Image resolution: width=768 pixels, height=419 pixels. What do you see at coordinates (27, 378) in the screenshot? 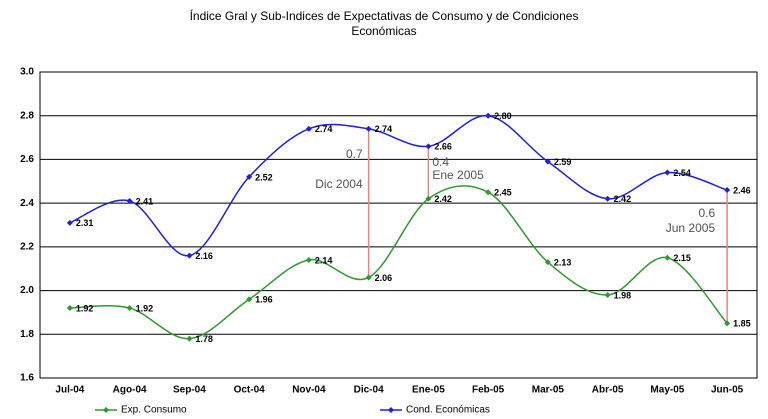
I see `y-tick-label: 1.6` at bounding box center [27, 378].